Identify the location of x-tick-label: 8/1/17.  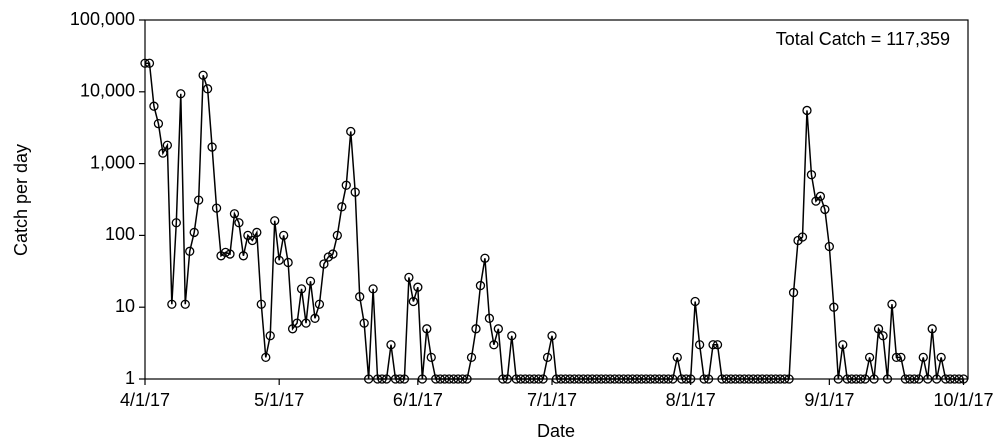
(691, 400).